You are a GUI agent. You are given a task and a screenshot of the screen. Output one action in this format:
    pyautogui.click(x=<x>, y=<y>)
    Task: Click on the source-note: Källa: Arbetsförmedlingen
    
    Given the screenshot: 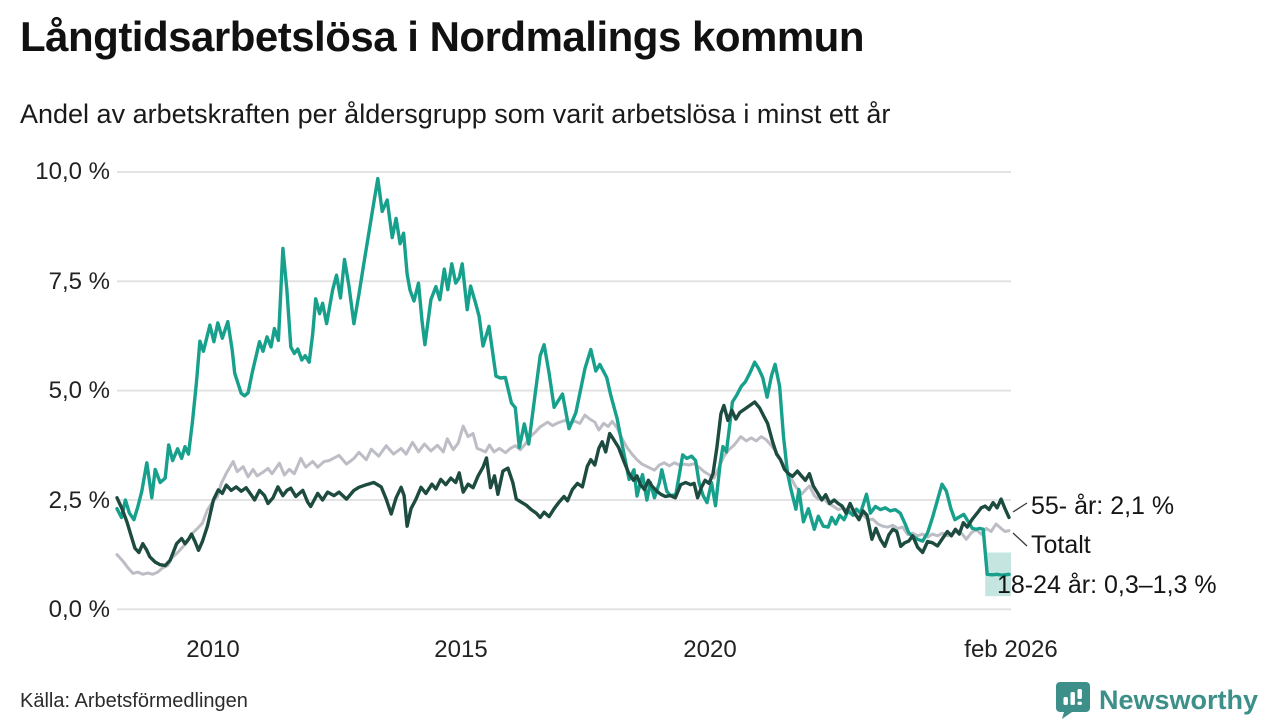 What is the action you would take?
    pyautogui.click(x=134, y=701)
    